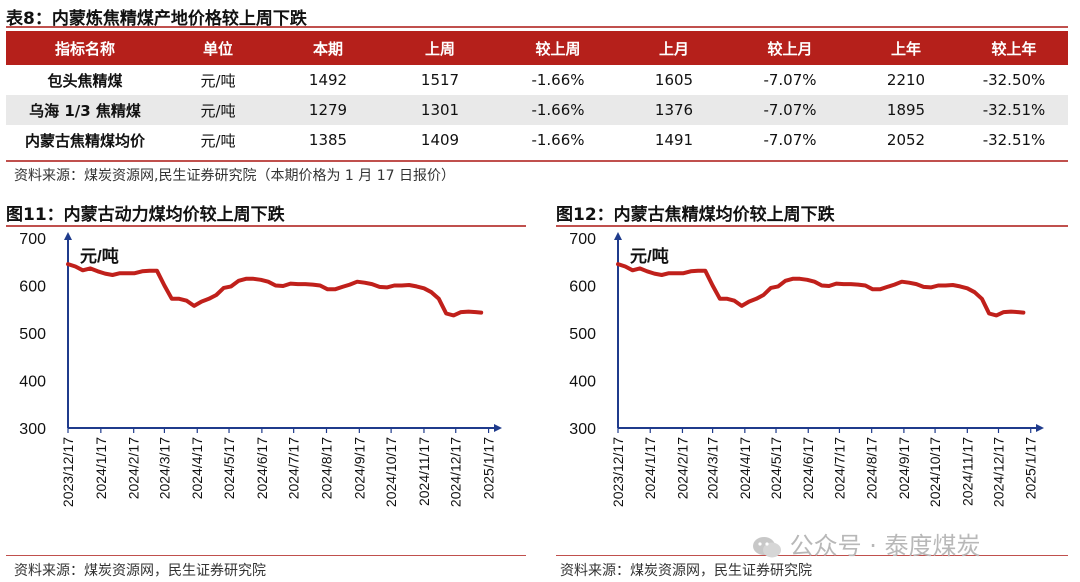 The height and width of the screenshot is (582, 1080). Describe the element at coordinates (1014, 80) in the screenshot. I see `table-cell: -32.50%` at that location.